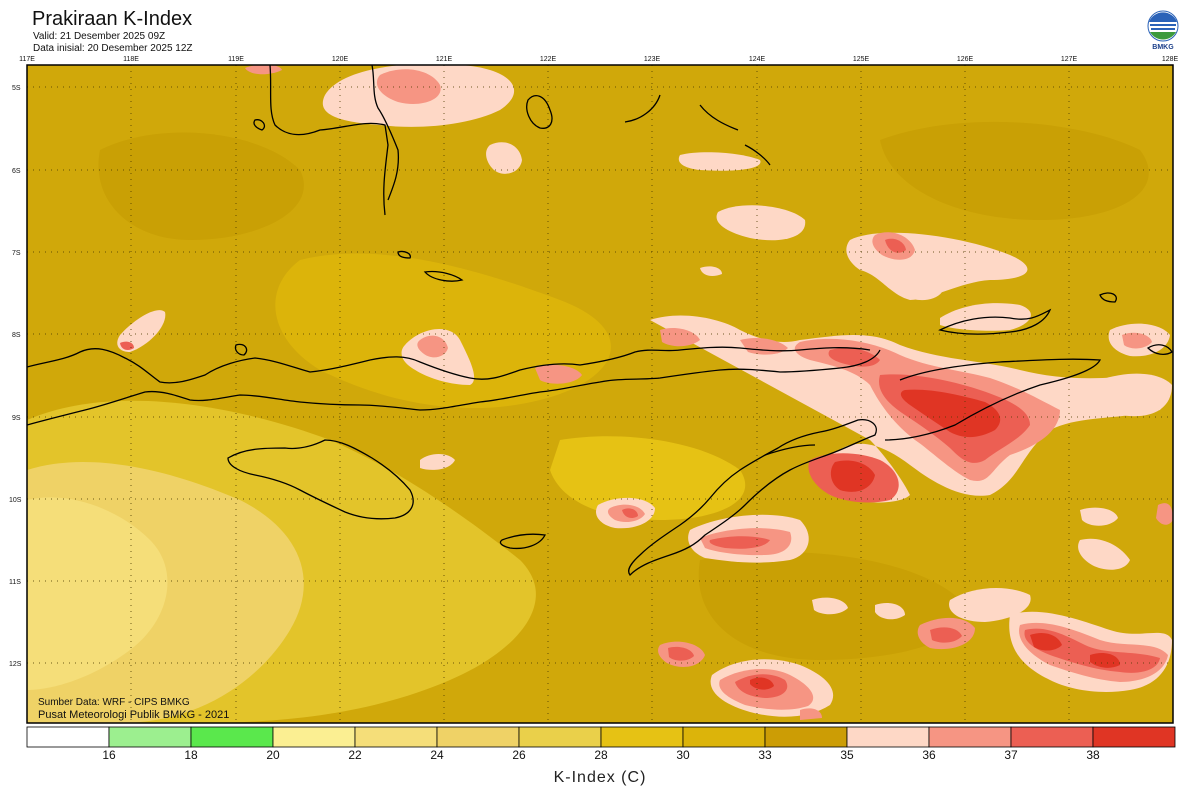 The height and width of the screenshot is (800, 1200). I want to click on lon-tick-label: 122E, so click(548, 59).